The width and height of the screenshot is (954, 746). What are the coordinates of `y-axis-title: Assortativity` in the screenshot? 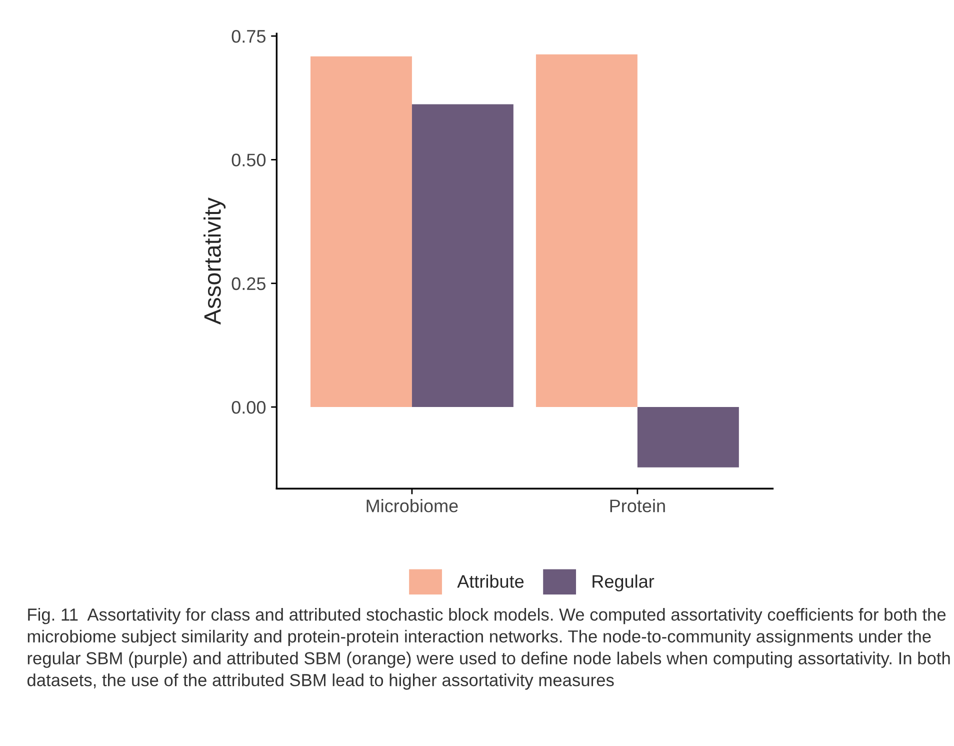 It's located at (215, 261).